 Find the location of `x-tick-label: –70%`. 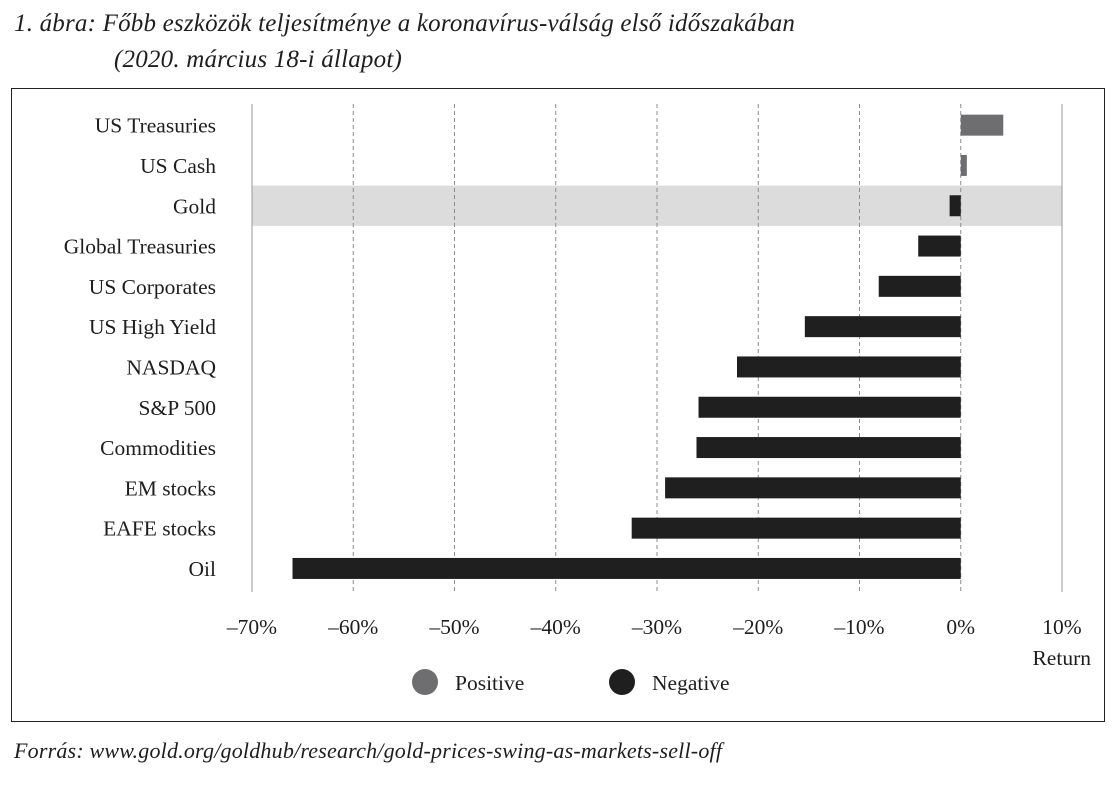

x-tick-label: –70% is located at coordinates (251, 627).